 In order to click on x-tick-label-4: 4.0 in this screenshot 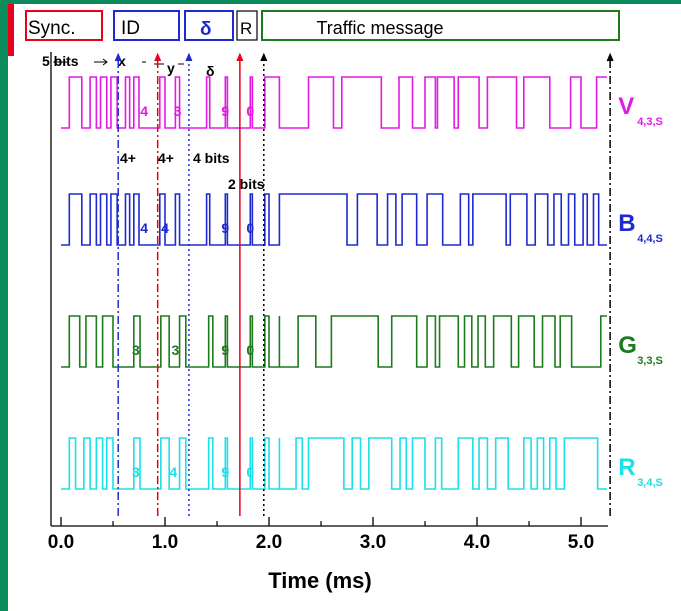, I will do `click(477, 542)`.